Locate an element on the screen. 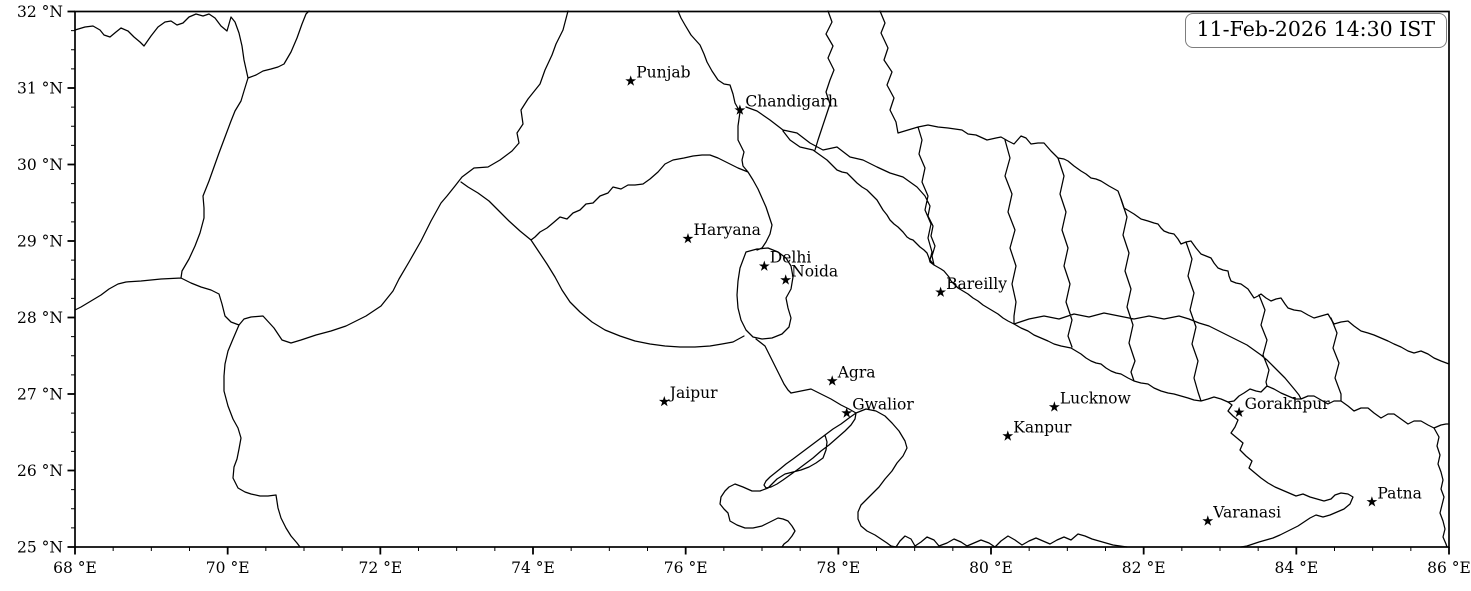  city-label: Kanpur is located at coordinates (1042, 428).